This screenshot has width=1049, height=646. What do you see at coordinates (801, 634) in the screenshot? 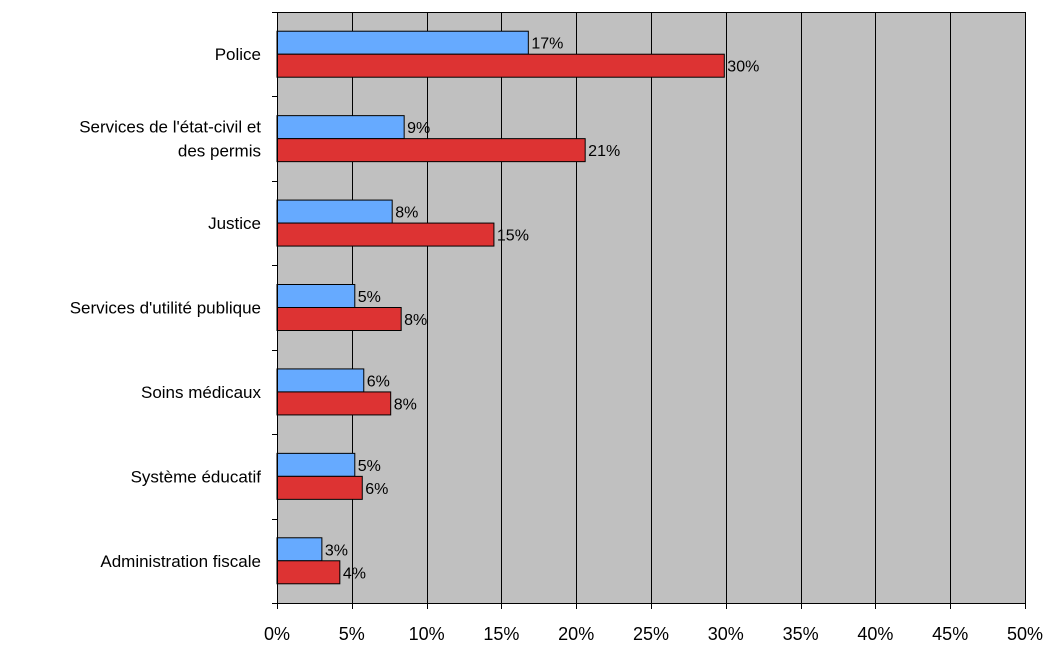
I see `x-tick-label: 35%` at bounding box center [801, 634].